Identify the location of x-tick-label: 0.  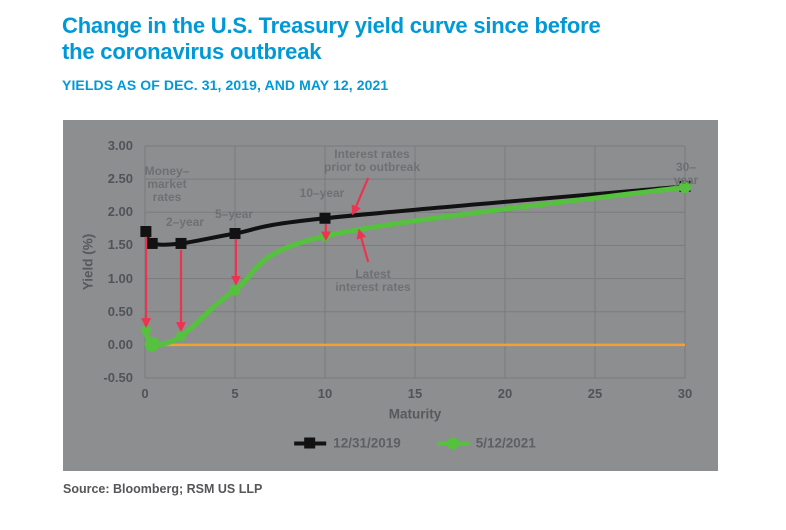
(145, 393).